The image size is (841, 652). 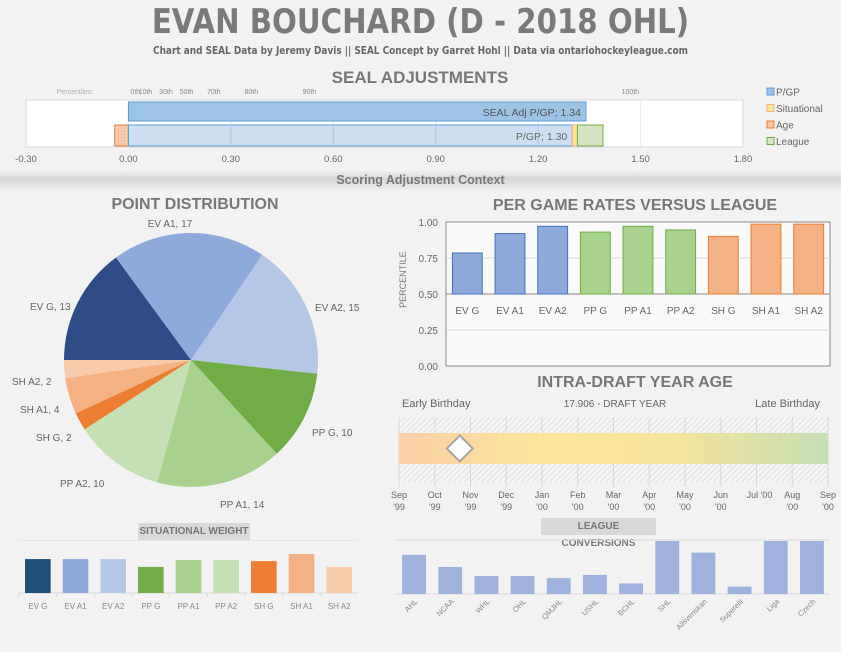 What do you see at coordinates (357, 111) in the screenshot?
I see `seal-adj-bar` at bounding box center [357, 111].